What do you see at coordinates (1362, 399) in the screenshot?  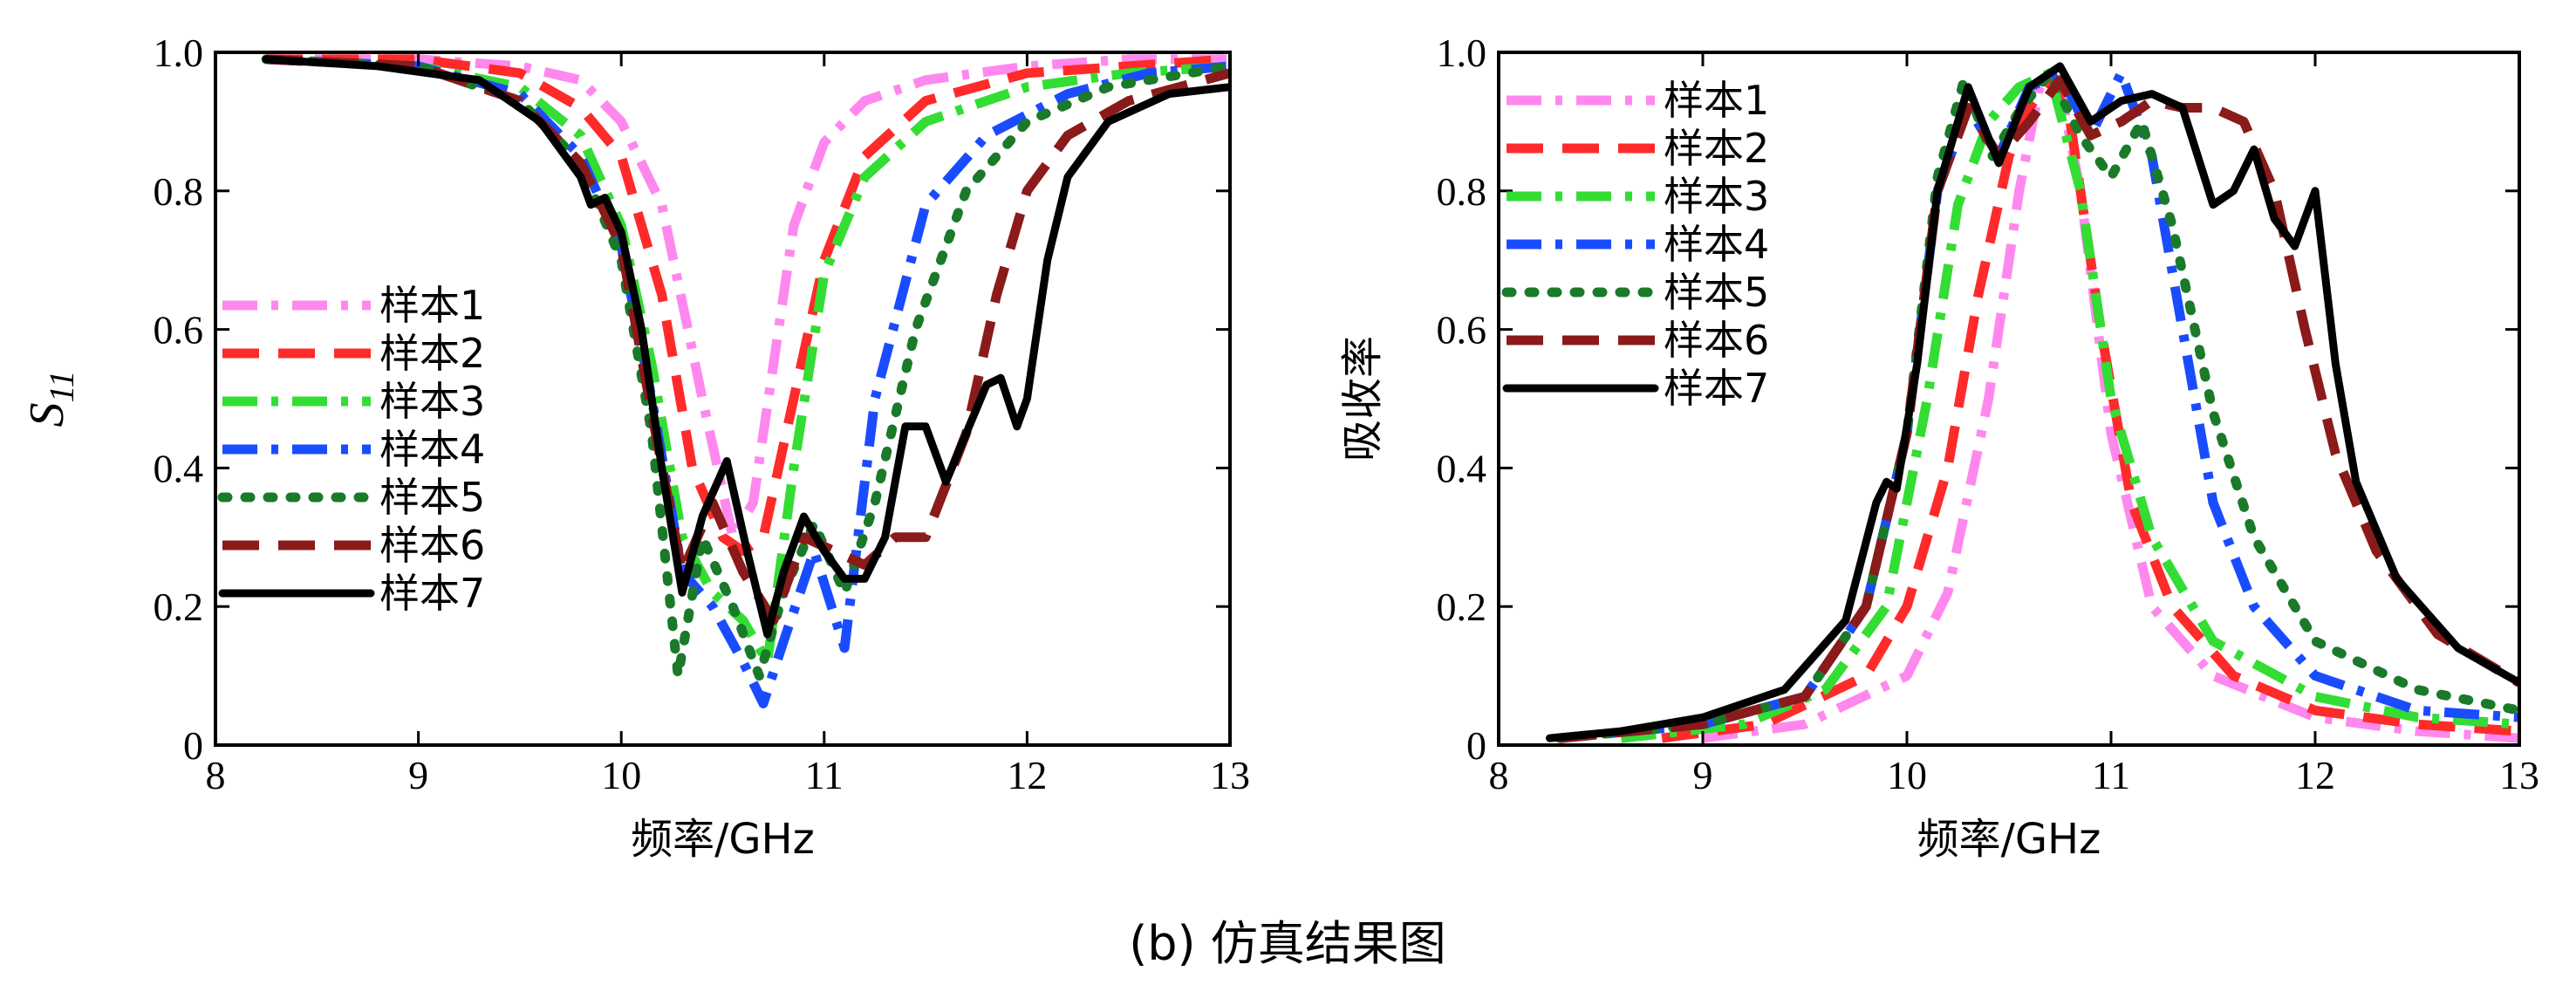 I see `y-axis-title: 吸收率` at bounding box center [1362, 399].